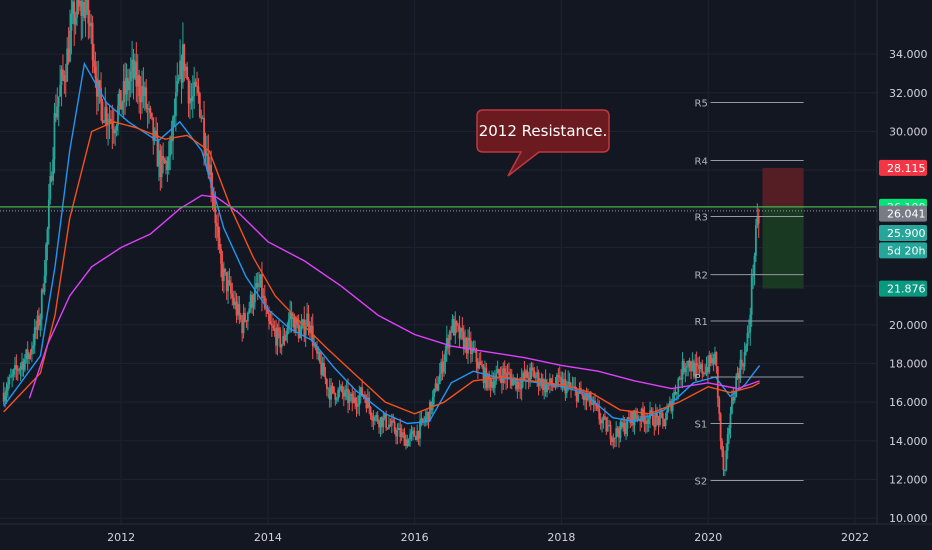  Describe the element at coordinates (438, 209) in the screenshot. I see `horizontal-levels` at that location.